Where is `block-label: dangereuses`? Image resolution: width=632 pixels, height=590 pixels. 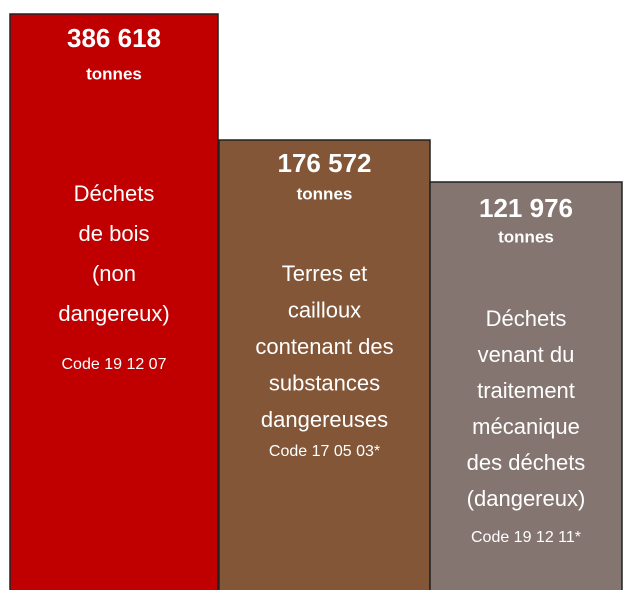
block-label: dangereuses is located at coordinates (324, 419).